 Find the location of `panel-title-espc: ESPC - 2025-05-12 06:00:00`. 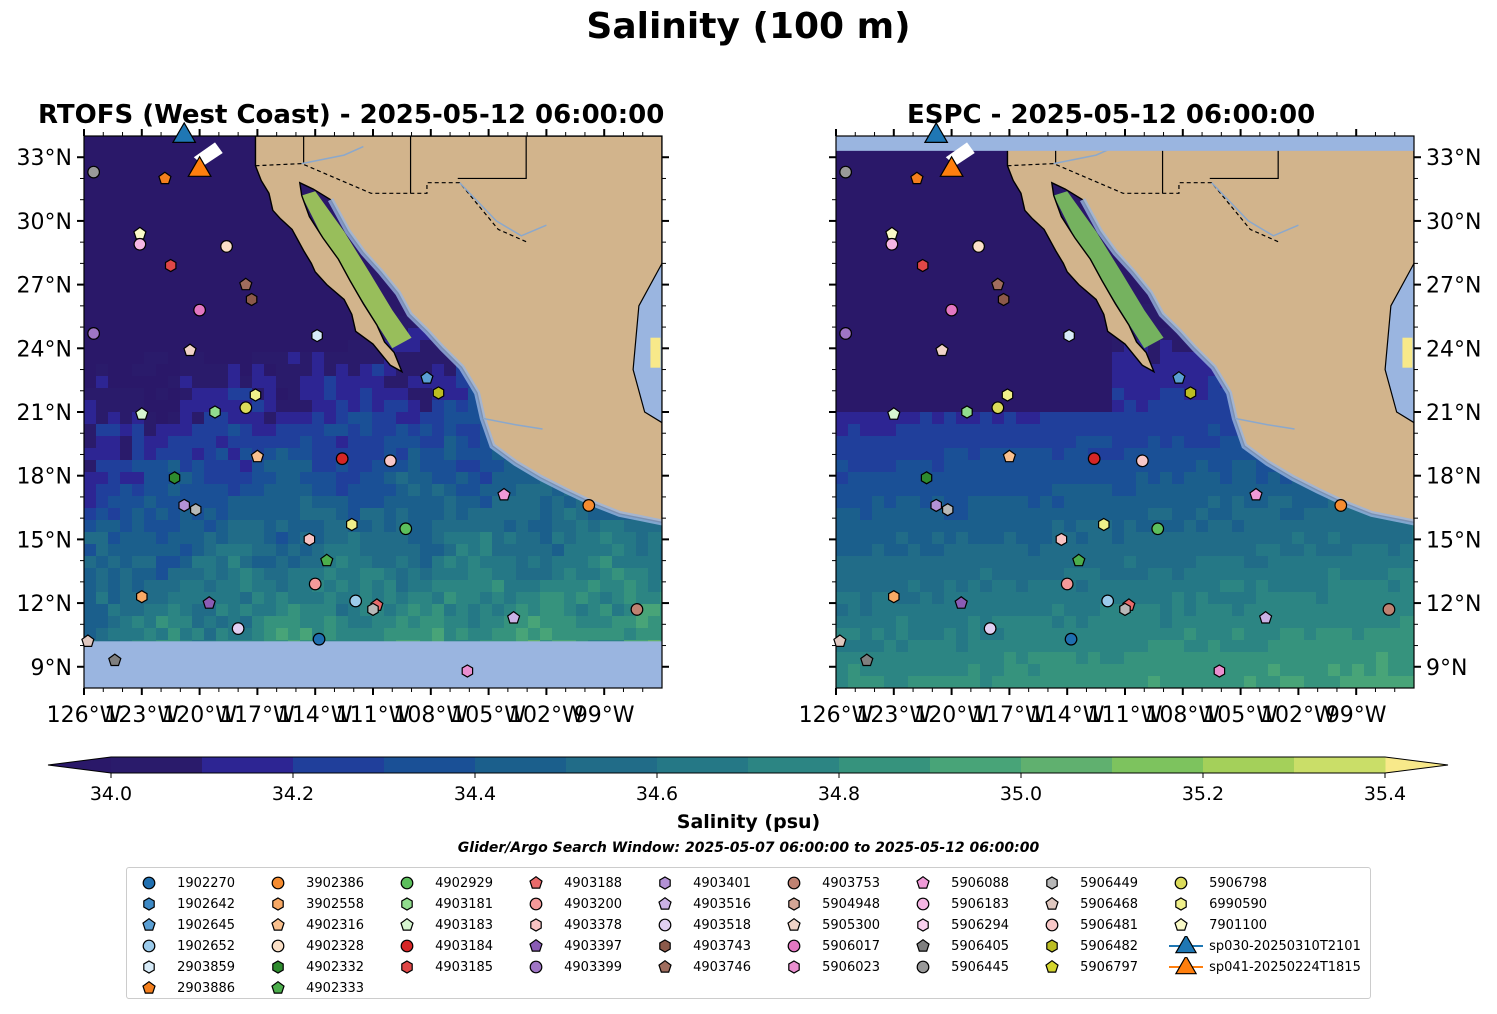

panel-title-espc: ESPC - 2025-05-12 06:00:00 is located at coordinates (1111, 115).